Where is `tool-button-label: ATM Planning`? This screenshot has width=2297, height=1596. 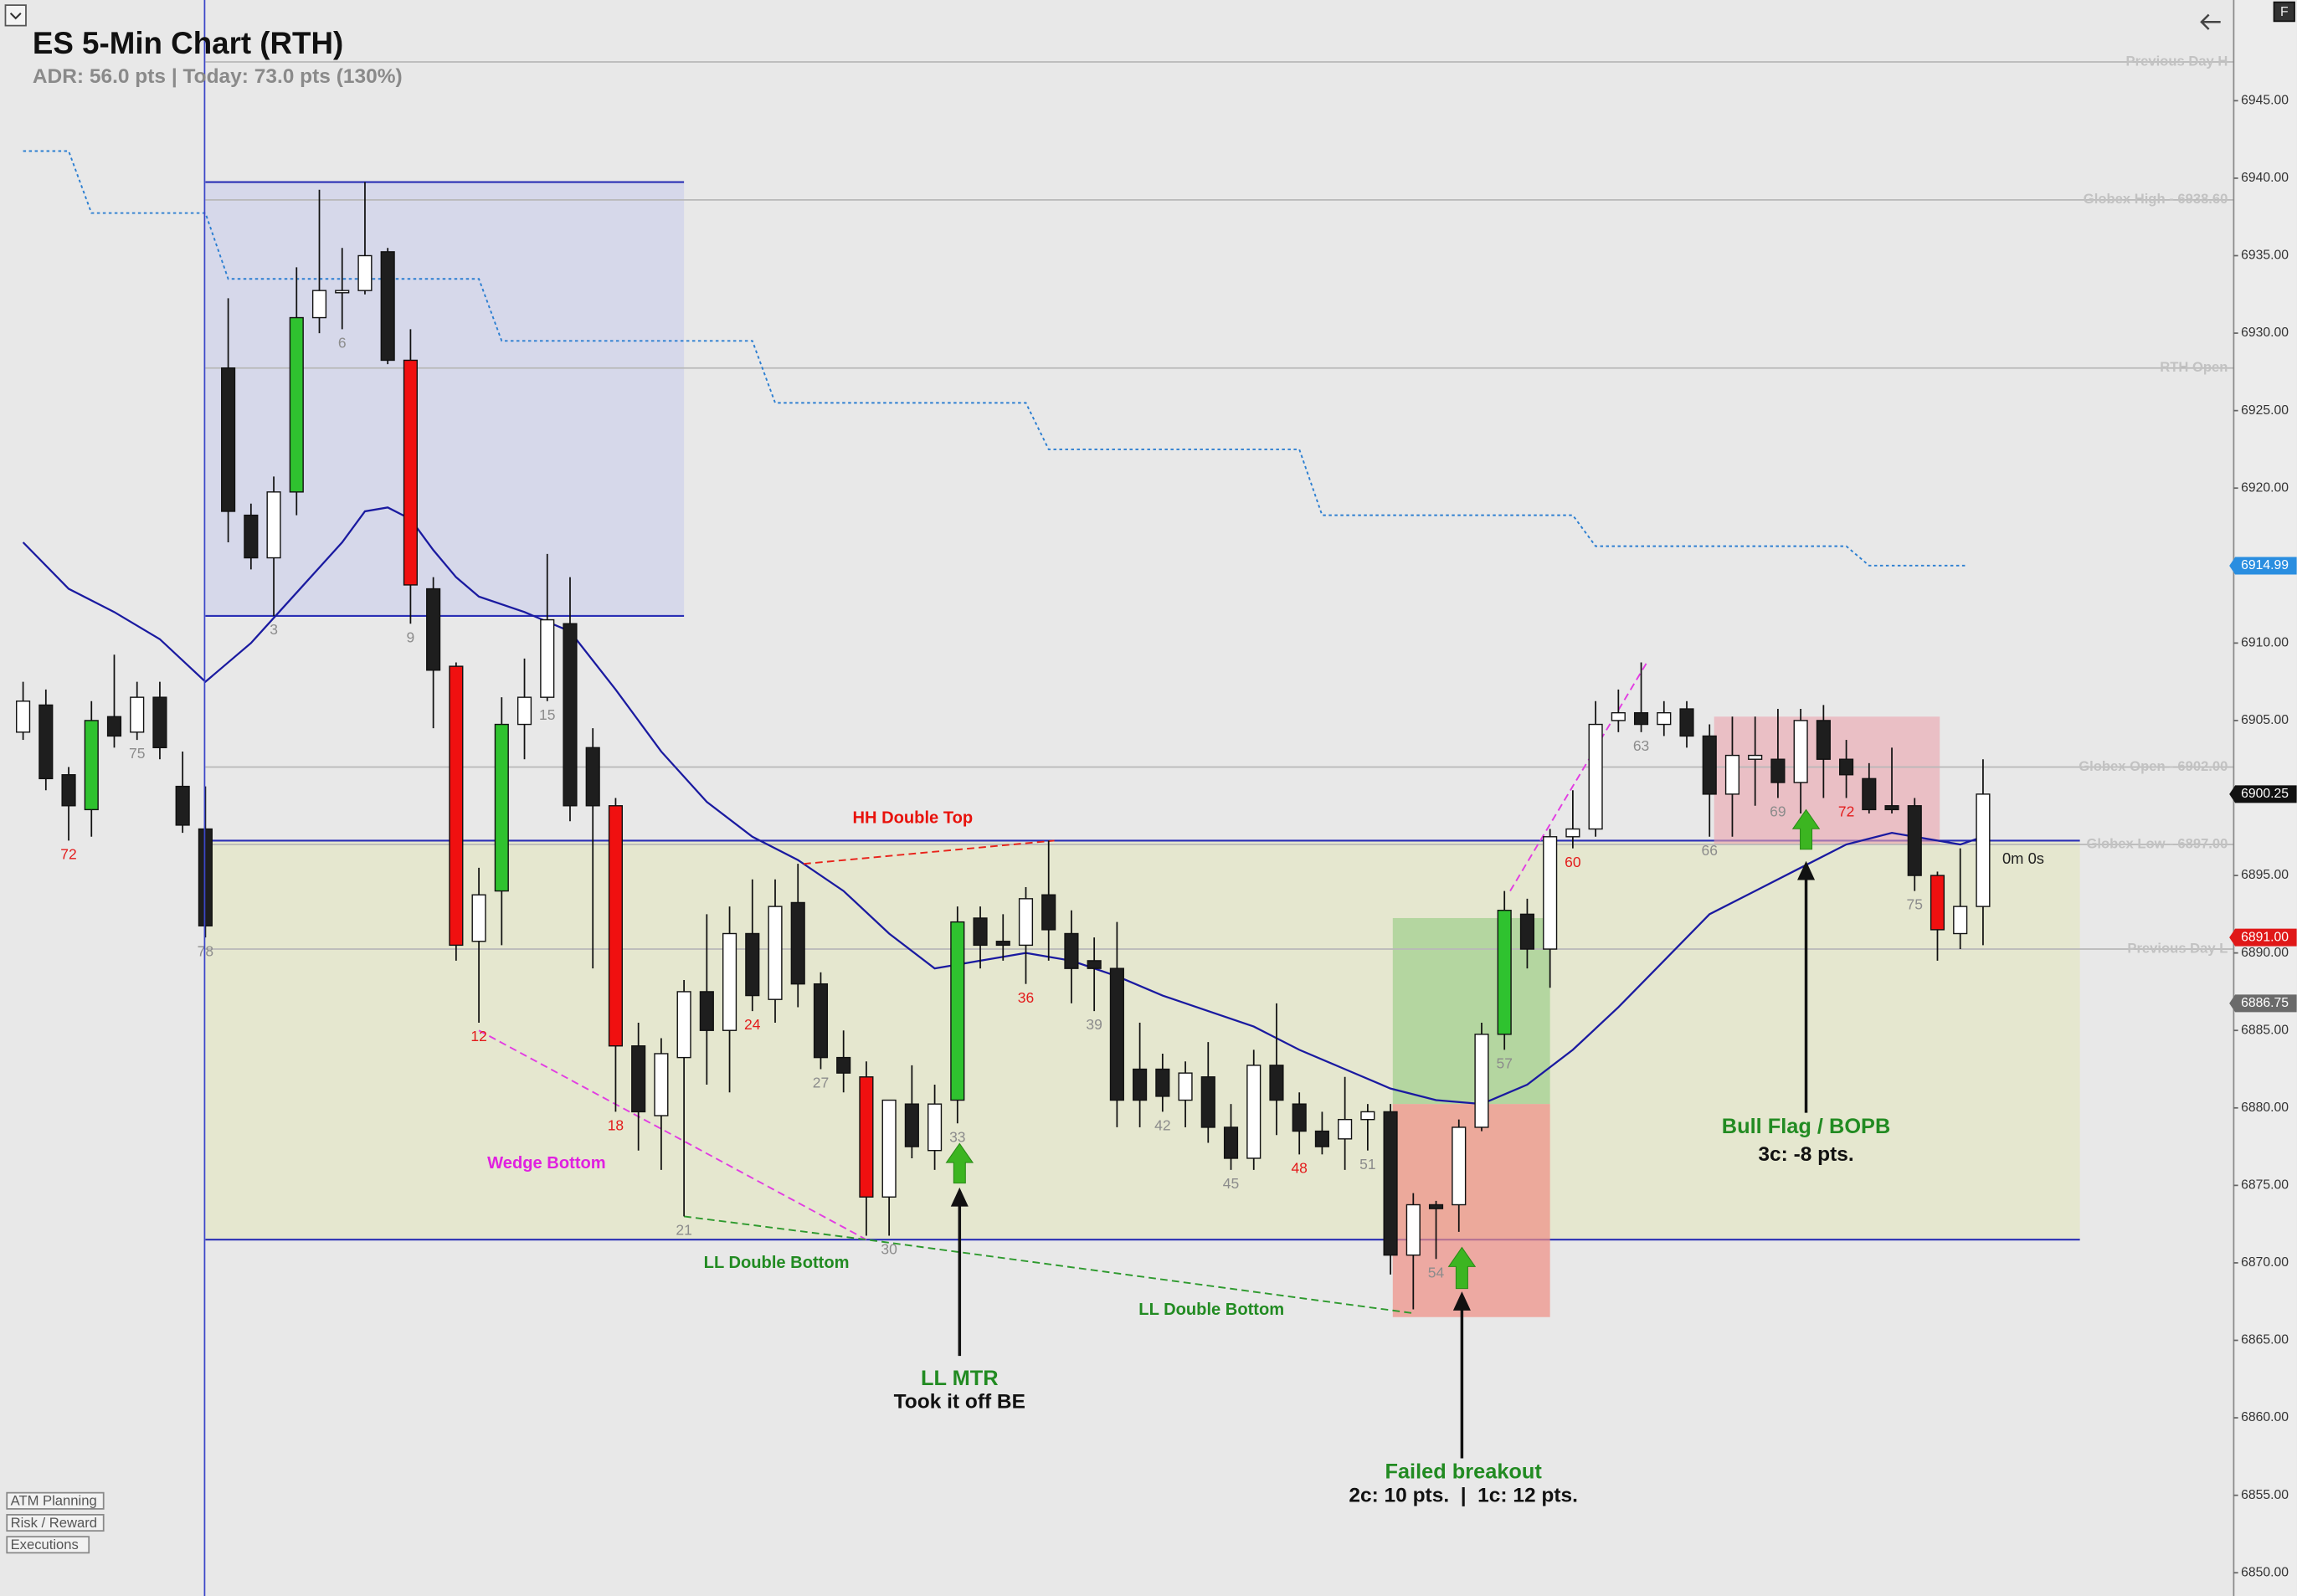
tool-button-label: ATM Planning is located at coordinates (54, 1501).